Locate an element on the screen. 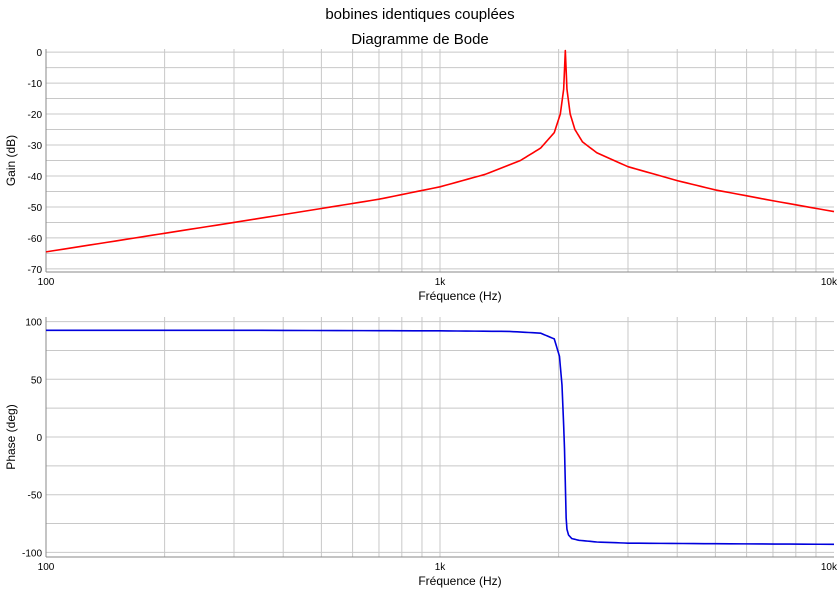  y-tick-label: -10 is located at coordinates (35, 84).